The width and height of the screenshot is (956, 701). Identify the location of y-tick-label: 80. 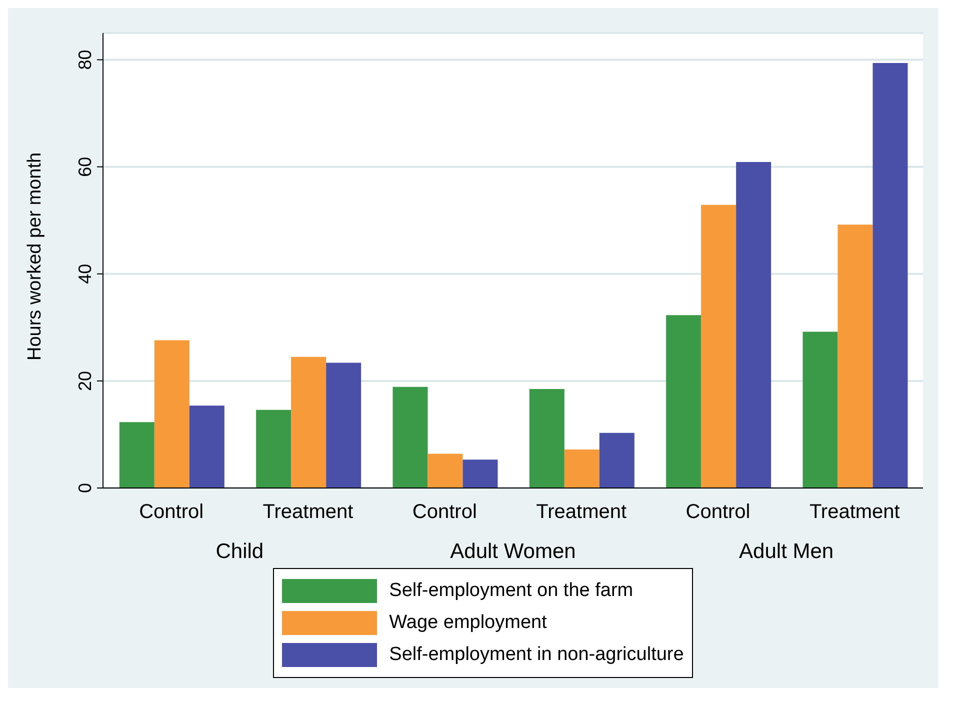
(85, 60).